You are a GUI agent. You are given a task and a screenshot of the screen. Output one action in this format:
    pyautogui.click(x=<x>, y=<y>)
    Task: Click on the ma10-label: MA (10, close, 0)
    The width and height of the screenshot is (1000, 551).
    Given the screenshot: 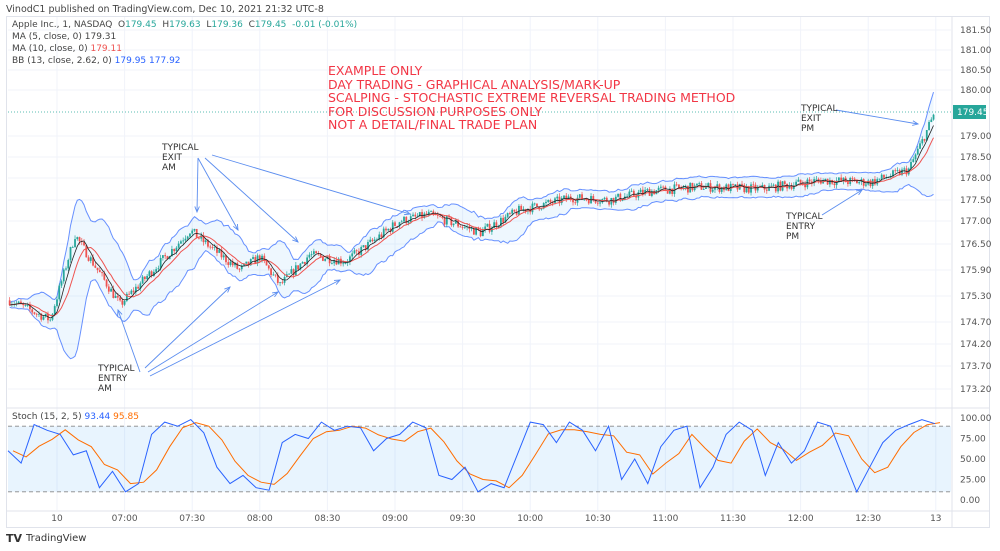 What is the action you would take?
    pyautogui.click(x=50, y=49)
    